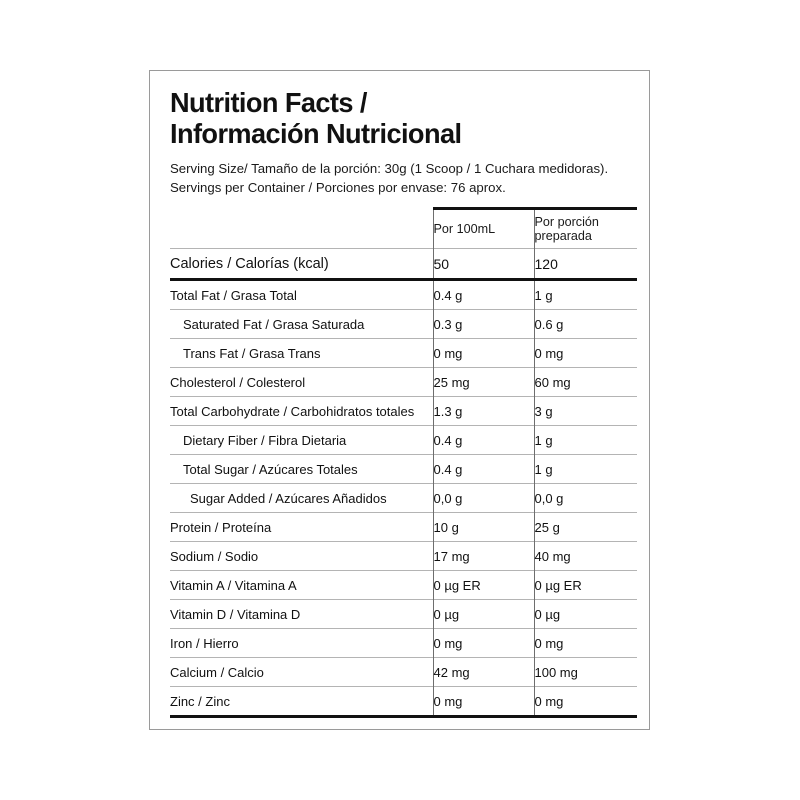 This screenshot has height=800, width=800. Describe the element at coordinates (301, 556) in the screenshot. I see `nutrient-label: Sodium / Sodio` at that location.